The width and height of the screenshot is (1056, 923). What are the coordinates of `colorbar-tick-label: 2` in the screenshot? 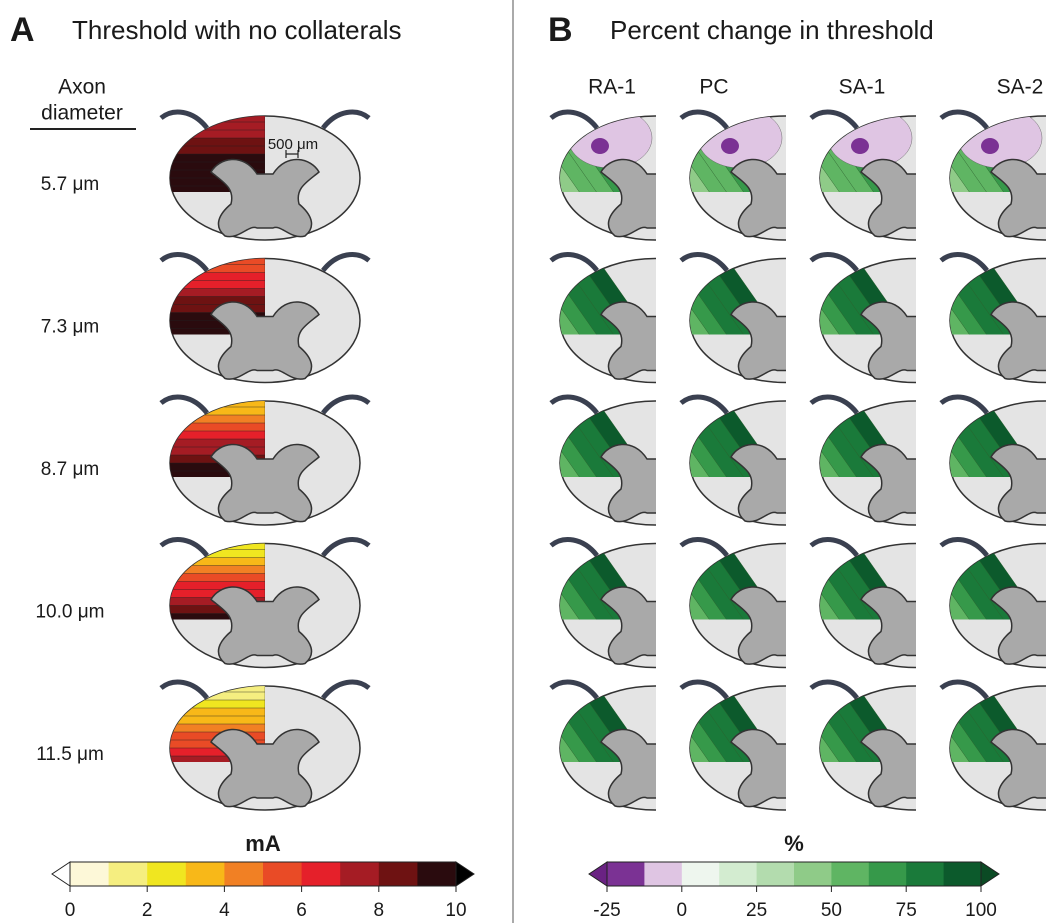 It's located at (147, 910).